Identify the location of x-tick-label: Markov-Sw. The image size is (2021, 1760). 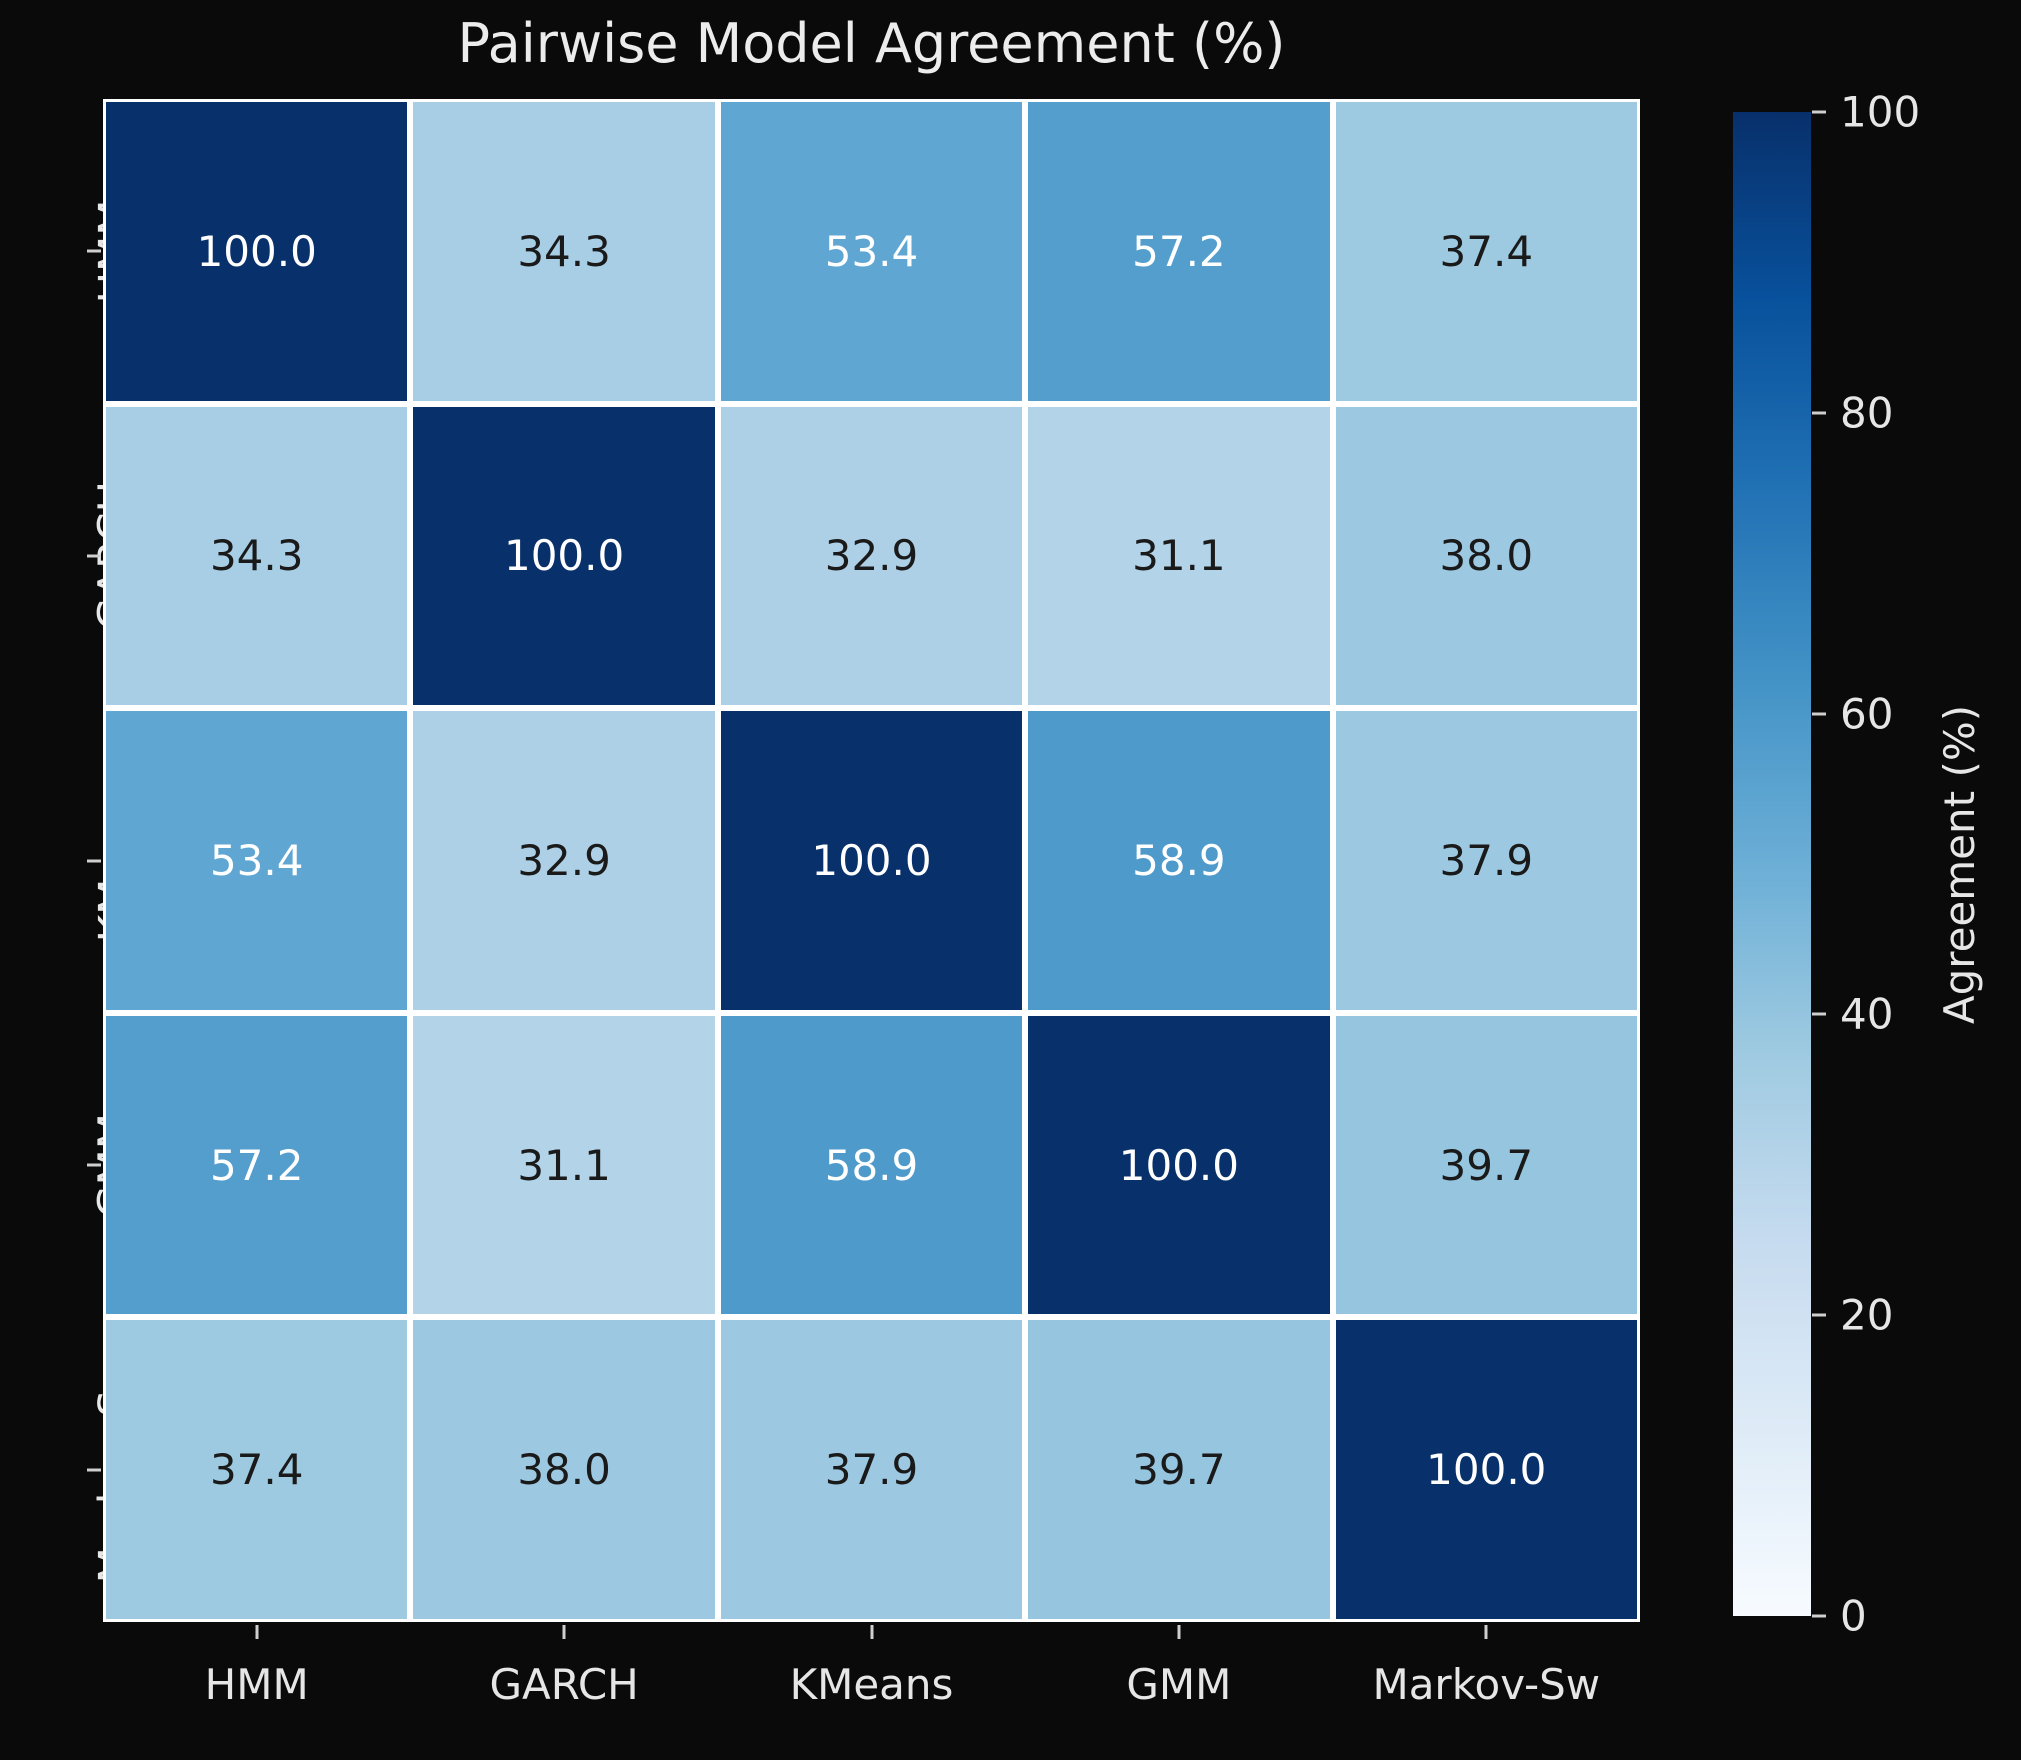
(1486, 1684).